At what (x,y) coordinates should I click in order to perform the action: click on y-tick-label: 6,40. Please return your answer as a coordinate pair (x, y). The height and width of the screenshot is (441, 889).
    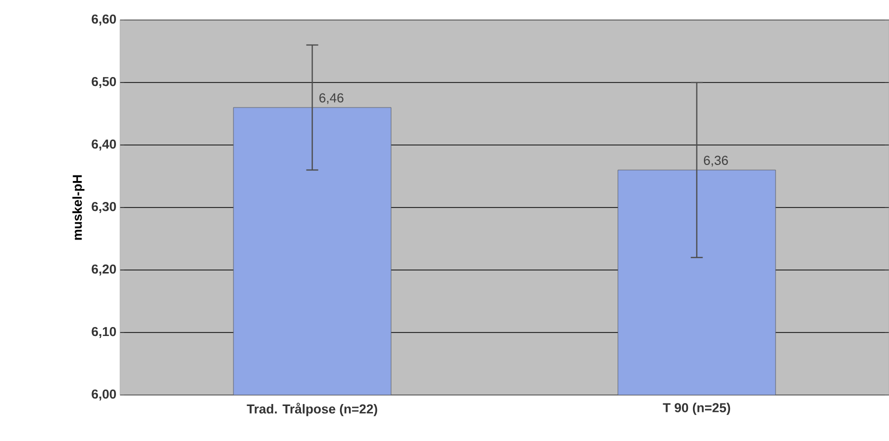
    Looking at the image, I should click on (104, 145).